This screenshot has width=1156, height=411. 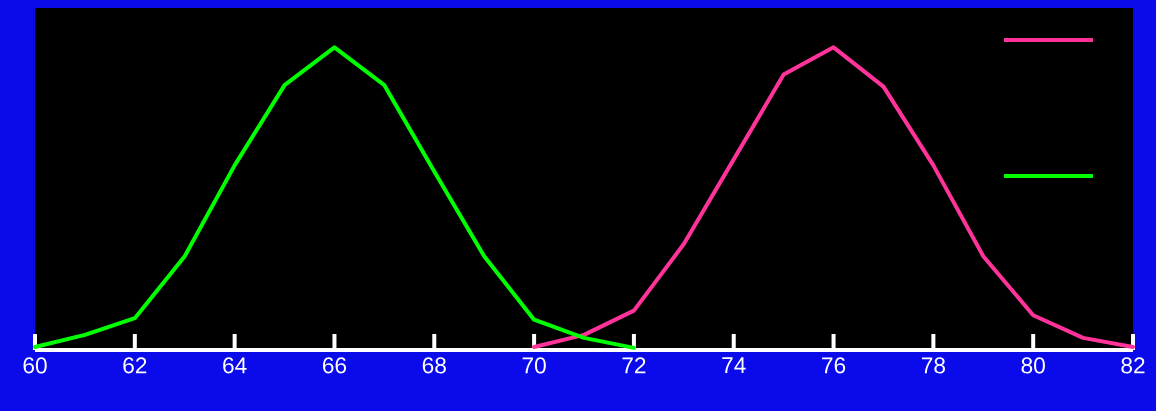 What do you see at coordinates (534, 365) in the screenshot?
I see `x-tick-label: 70` at bounding box center [534, 365].